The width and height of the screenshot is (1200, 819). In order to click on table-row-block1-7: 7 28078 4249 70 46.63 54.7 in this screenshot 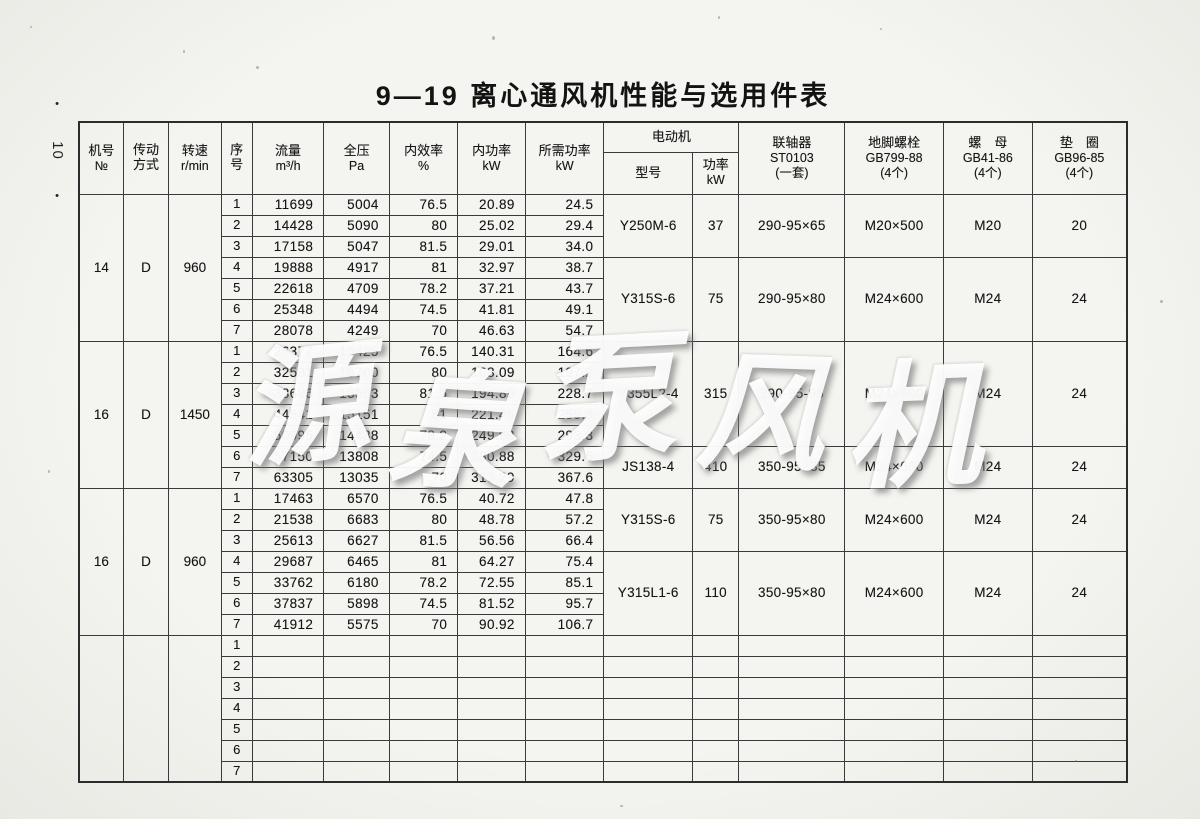, I will do `click(603, 330)`.